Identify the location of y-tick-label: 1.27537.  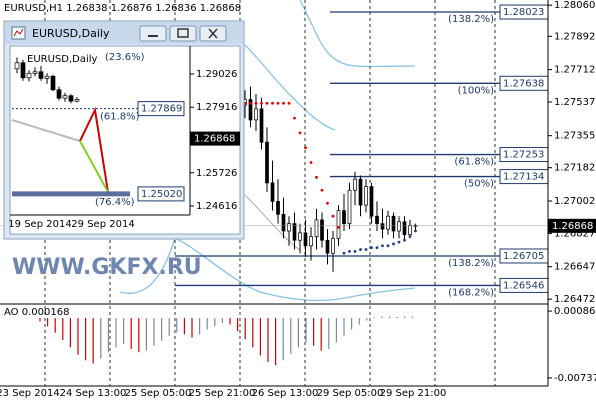
(574, 102).